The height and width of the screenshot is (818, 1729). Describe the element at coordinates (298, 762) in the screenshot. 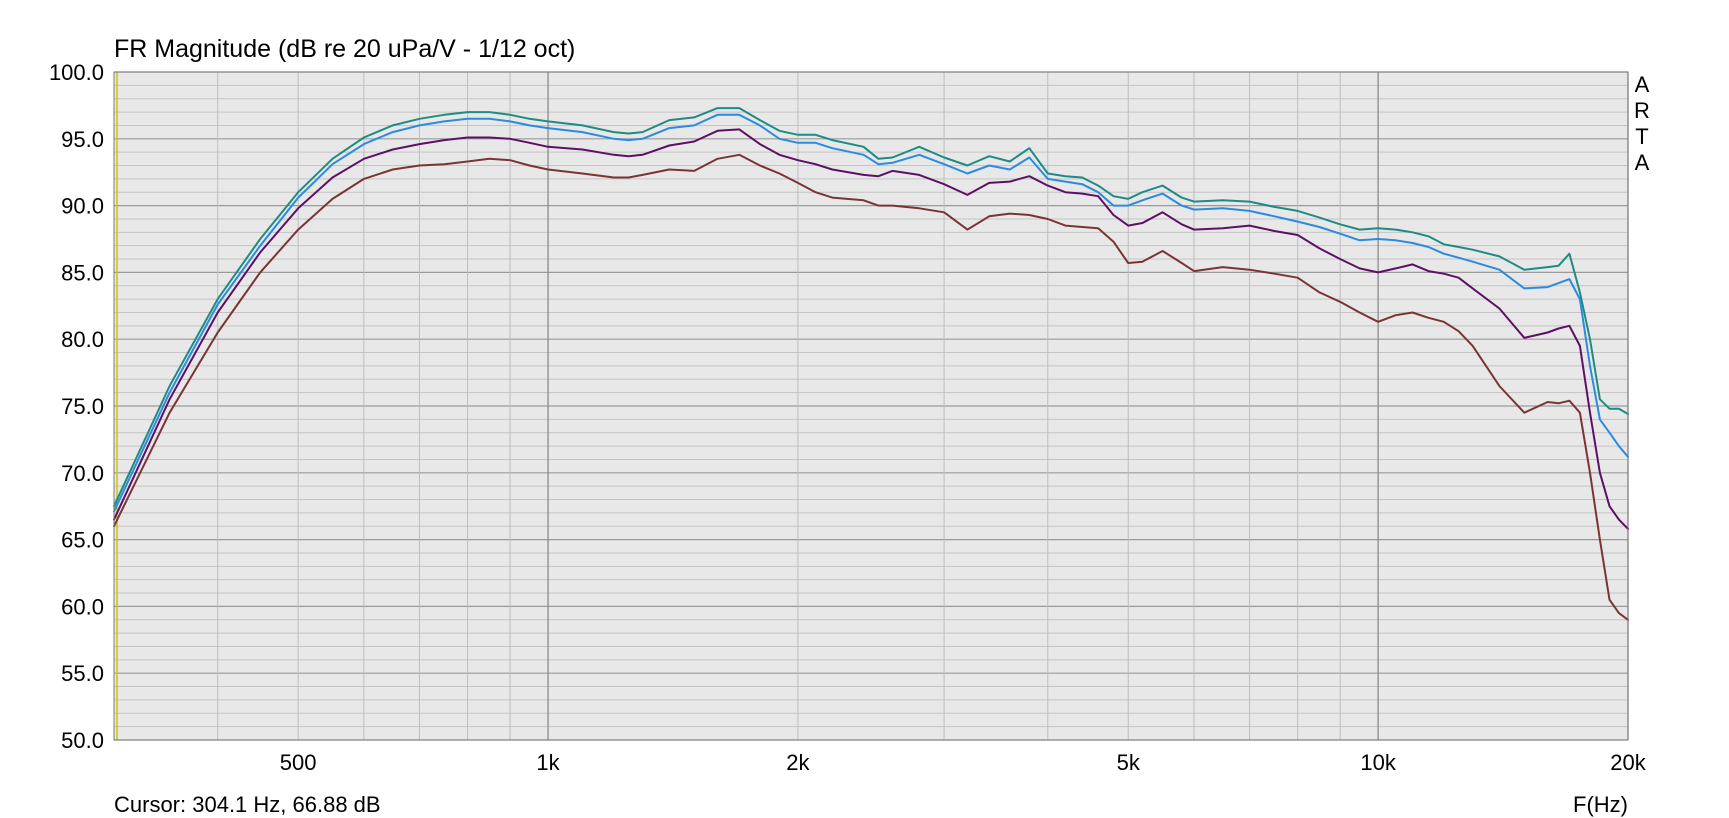

I see `x-tick-label: 500` at that location.